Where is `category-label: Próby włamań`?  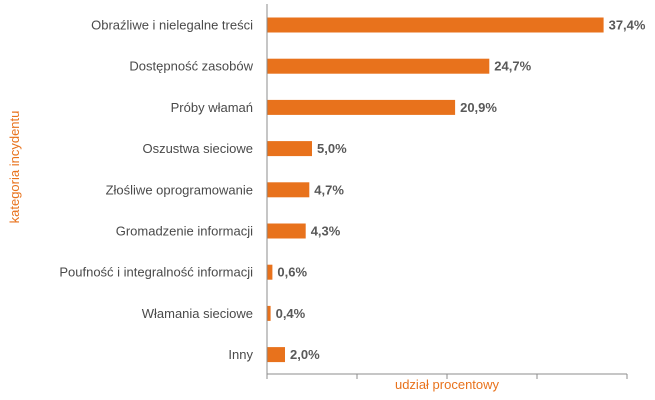
category-label: Próby włamań is located at coordinates (212, 107).